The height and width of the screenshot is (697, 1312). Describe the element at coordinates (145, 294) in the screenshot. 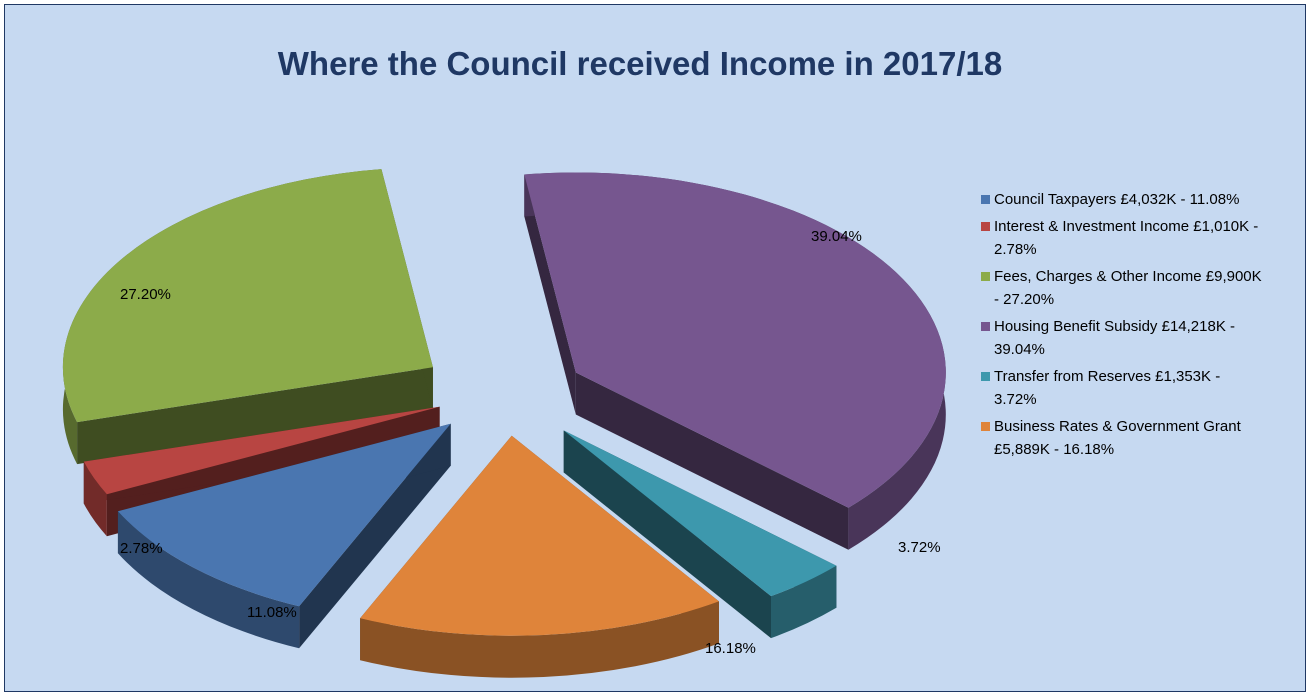

I see `data-label-2: 27.20%` at that location.